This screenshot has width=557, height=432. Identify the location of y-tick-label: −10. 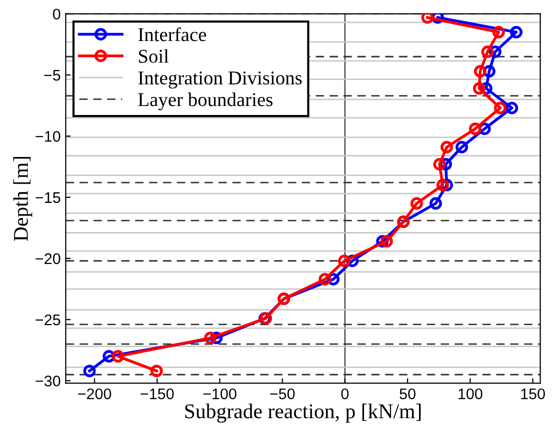
(48, 136).